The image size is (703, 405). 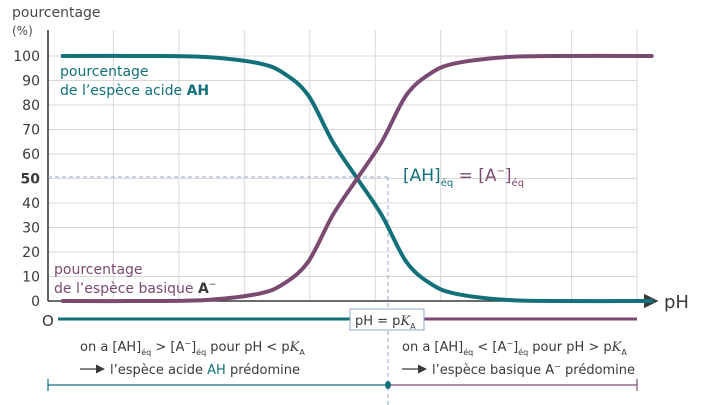 I want to click on y-tick-labels: 0 10 20 30 40 50 60 70 80 90 100, so click(x=26, y=179).